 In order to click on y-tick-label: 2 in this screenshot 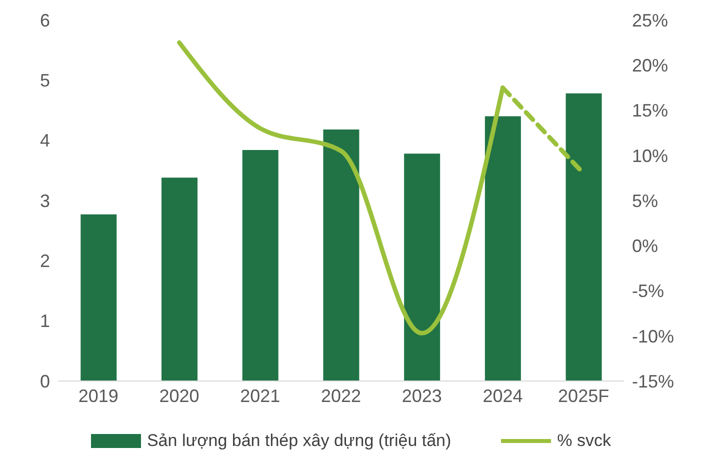, I will do `click(45, 261)`.